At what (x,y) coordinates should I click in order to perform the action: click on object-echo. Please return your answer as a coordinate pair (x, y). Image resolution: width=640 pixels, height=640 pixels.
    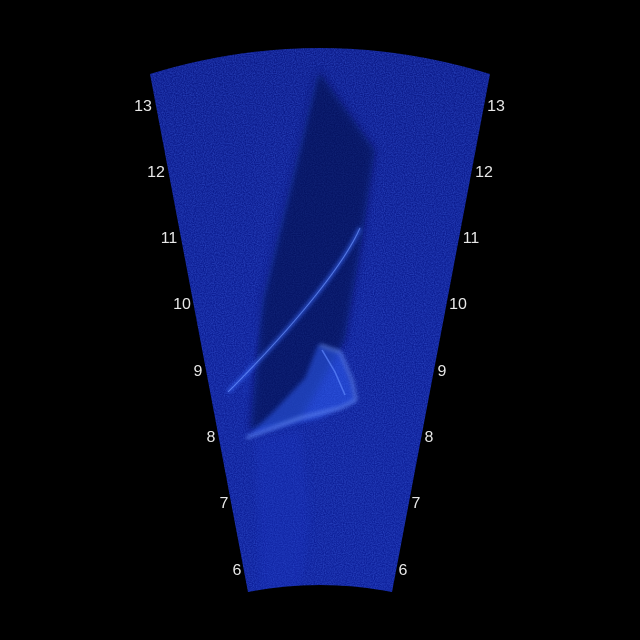
    Looking at the image, I should click on (300, 391).